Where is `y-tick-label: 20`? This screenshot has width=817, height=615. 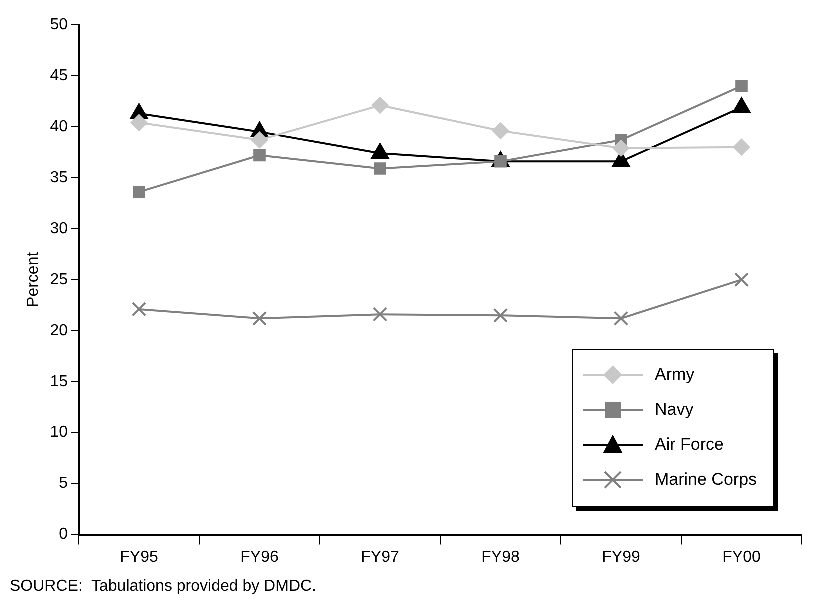 y-tick-label: 20 is located at coordinates (59, 331).